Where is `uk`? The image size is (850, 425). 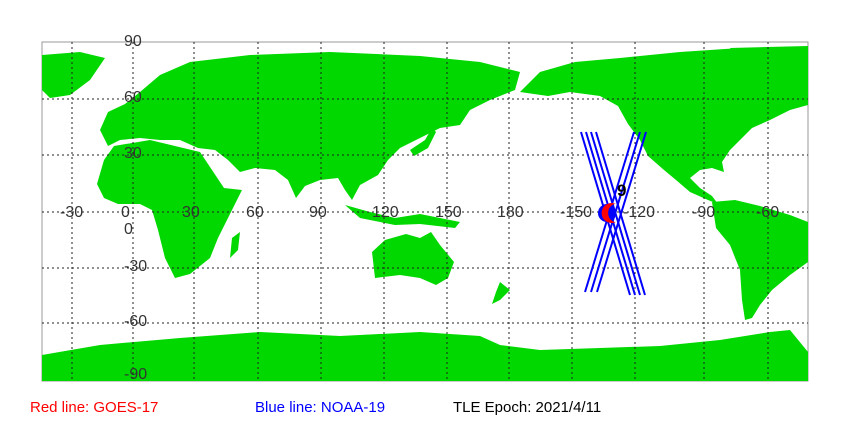 uk is located at coordinates (123, 113).